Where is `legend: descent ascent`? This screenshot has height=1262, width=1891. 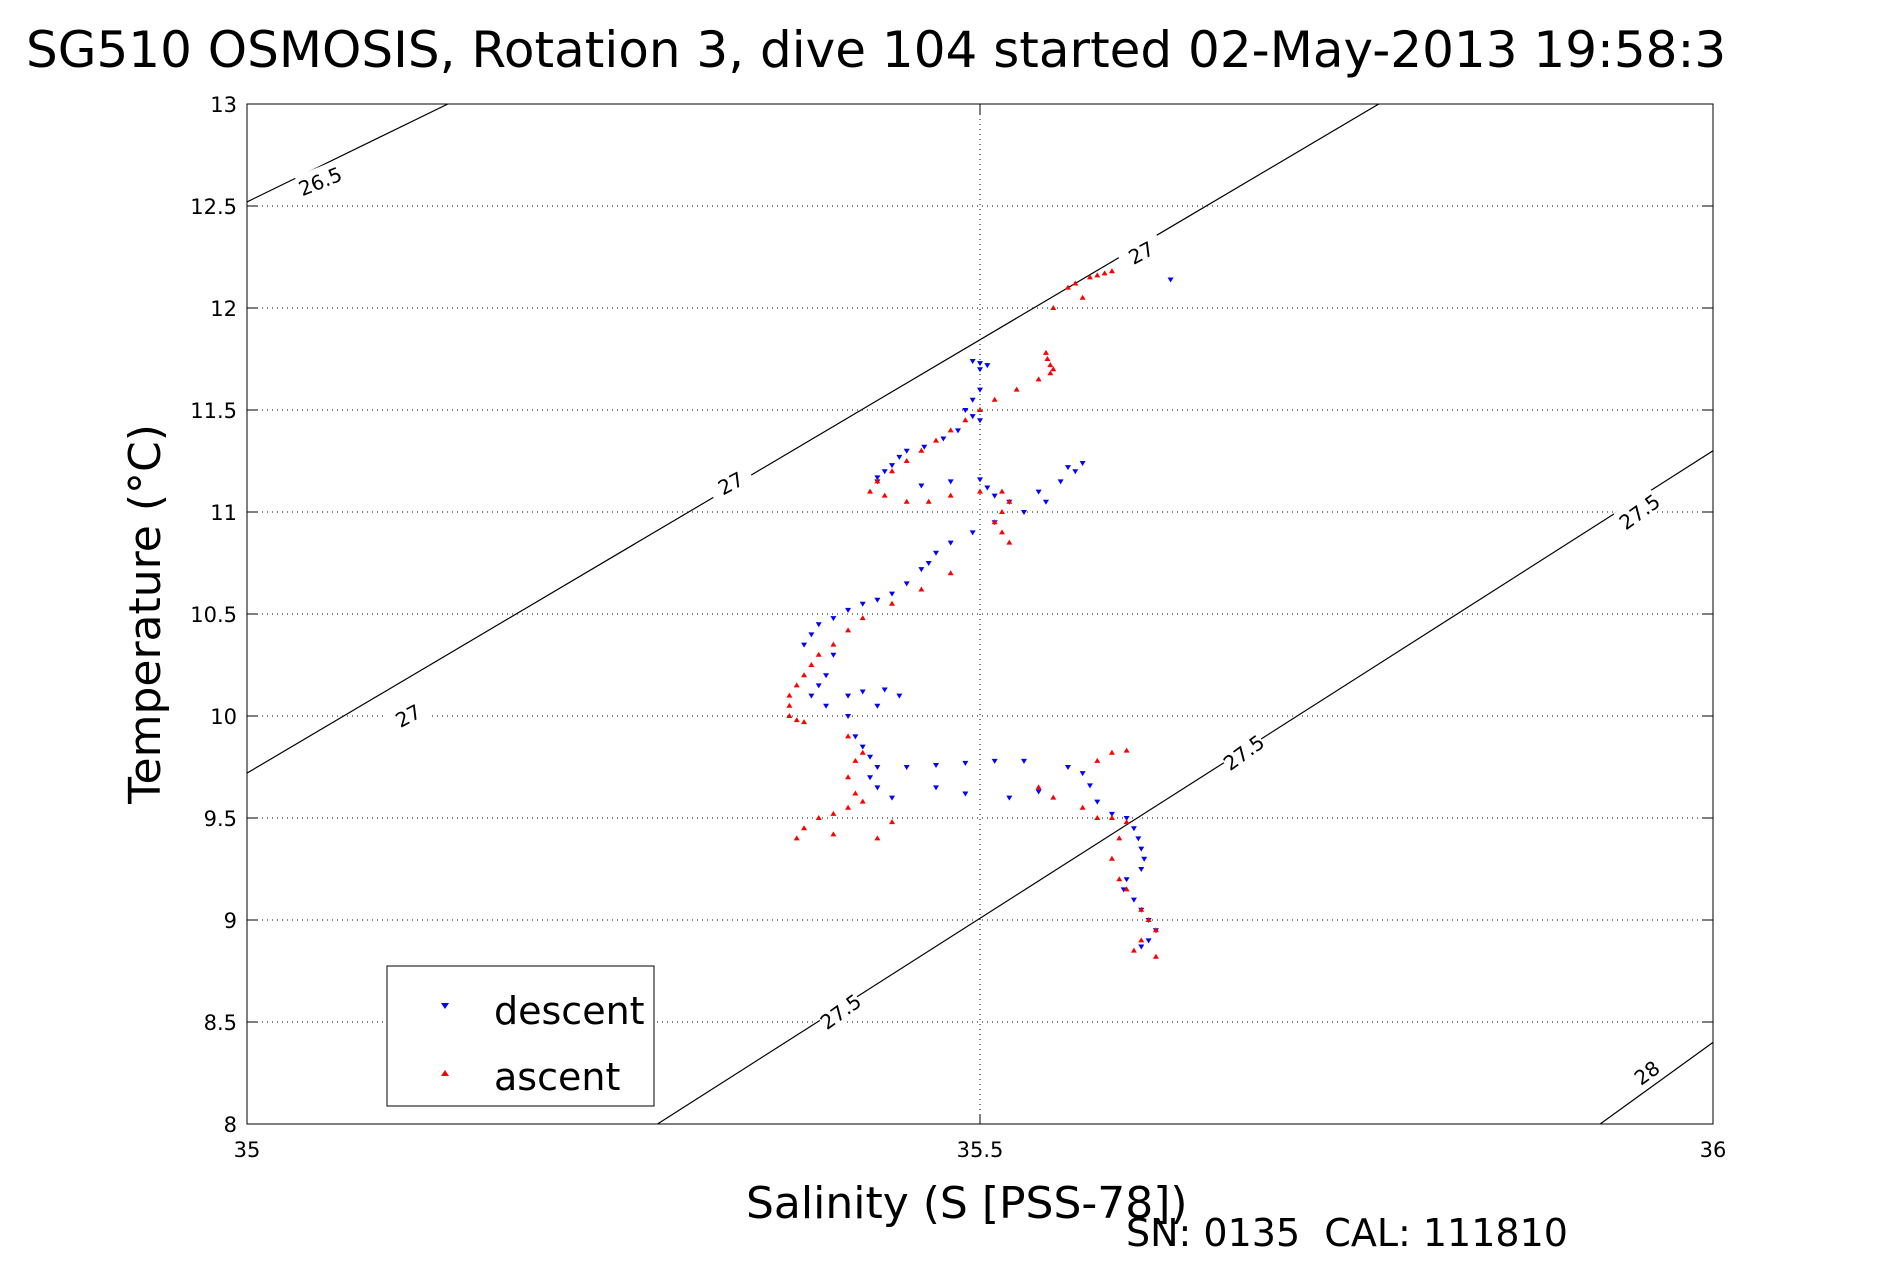
legend: descent ascent is located at coordinates (520, 1036).